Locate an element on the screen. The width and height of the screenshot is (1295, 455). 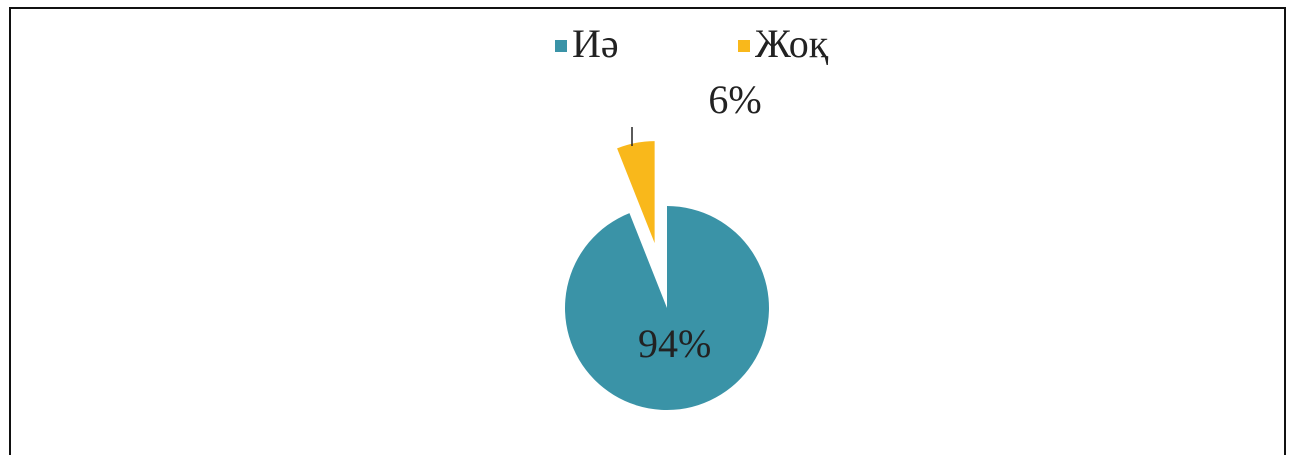
data-label: 6% is located at coordinates (734, 99).